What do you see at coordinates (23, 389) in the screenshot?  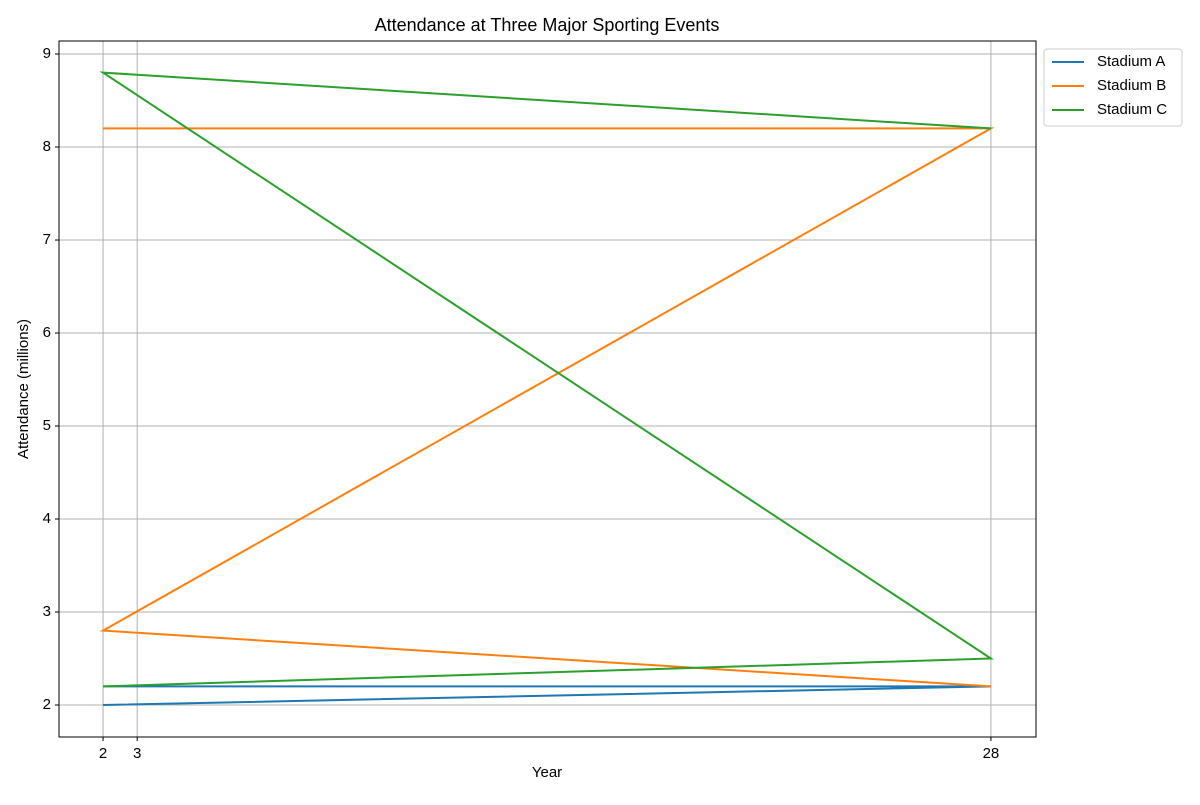 I see `y-axis-label: Attendance (millions)` at bounding box center [23, 389].